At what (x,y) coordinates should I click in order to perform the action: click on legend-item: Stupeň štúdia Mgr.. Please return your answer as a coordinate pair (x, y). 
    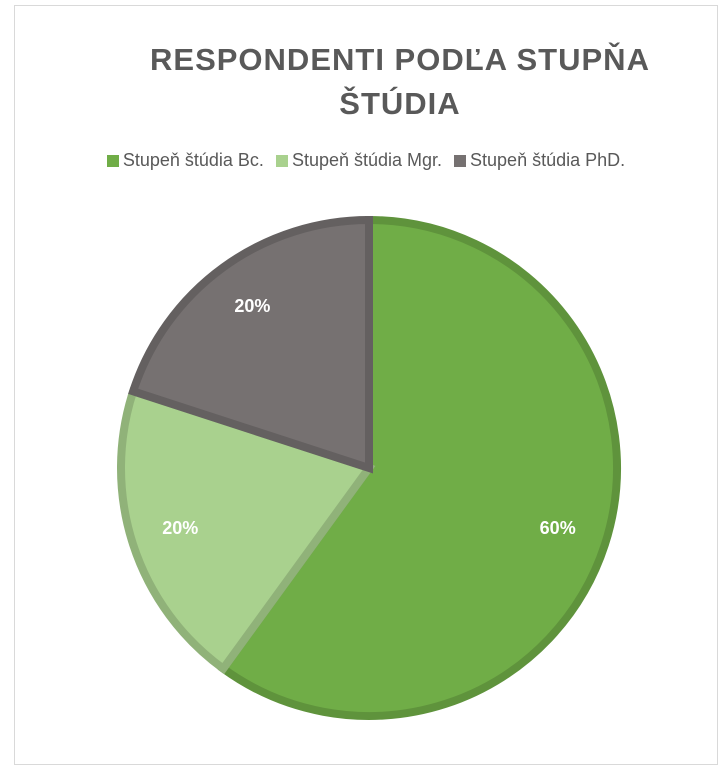
    Looking at the image, I should click on (359, 160).